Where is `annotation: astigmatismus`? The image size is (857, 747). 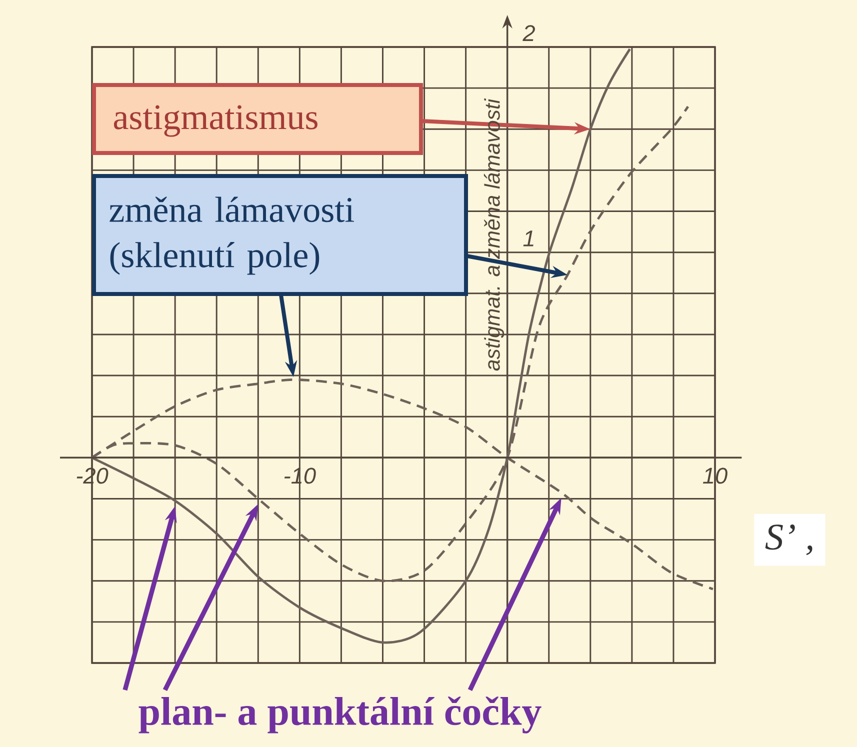 annotation: astigmatismus is located at coordinates (216, 121).